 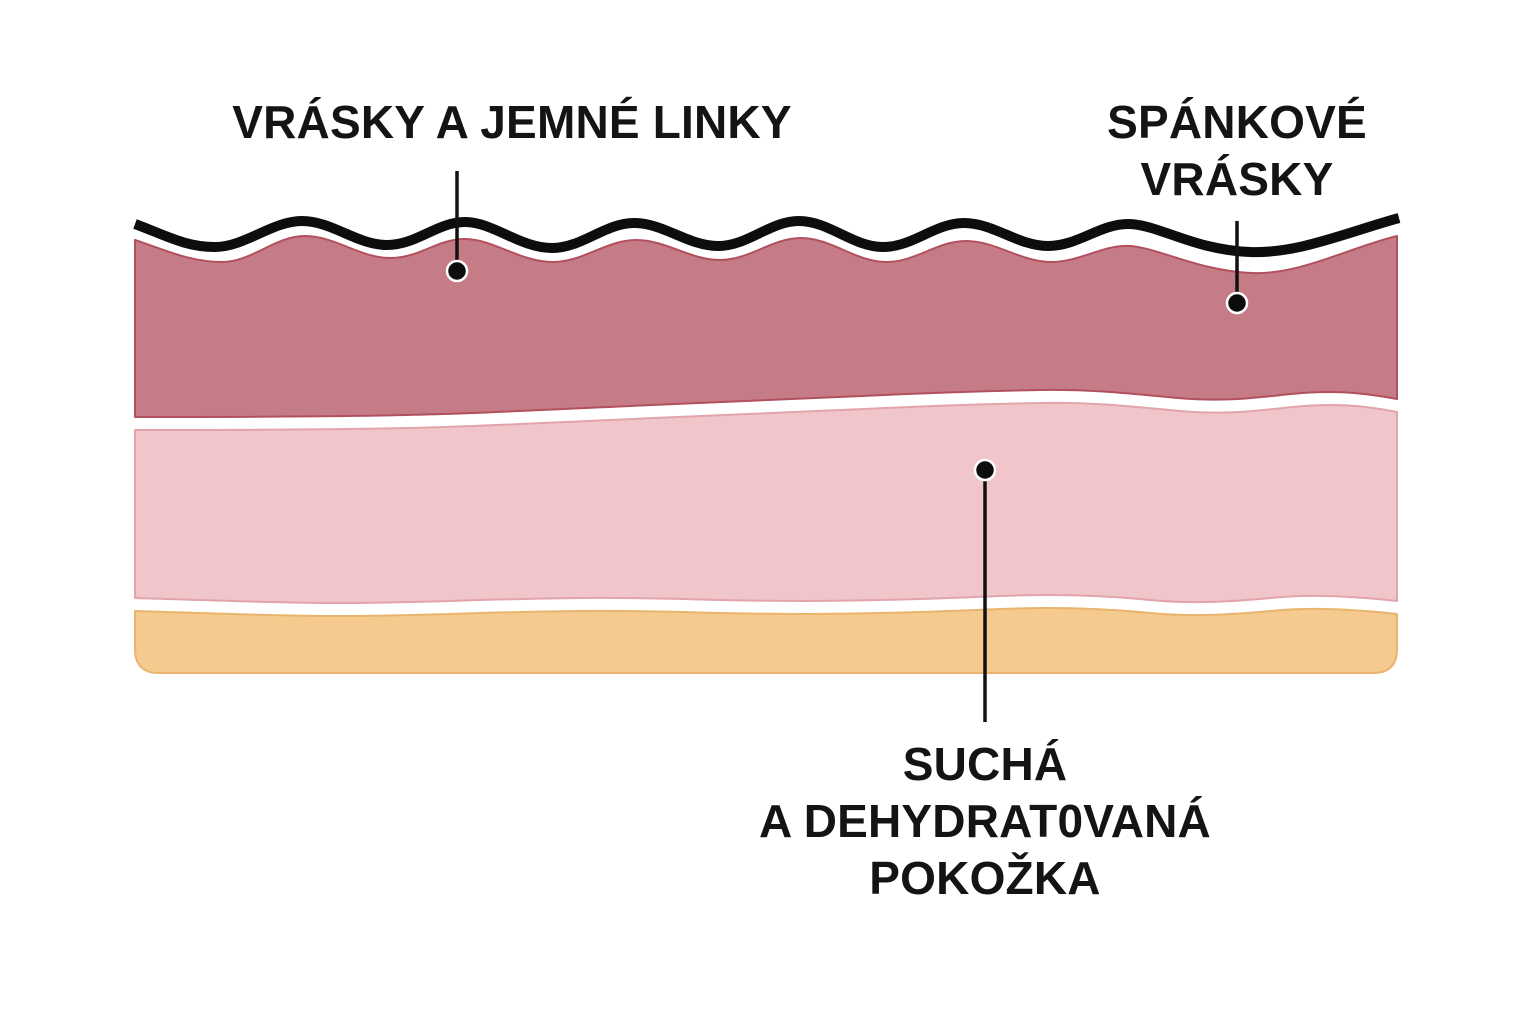 What do you see at coordinates (767, 235) in the screenshot?
I see `skin-surface-line` at bounding box center [767, 235].